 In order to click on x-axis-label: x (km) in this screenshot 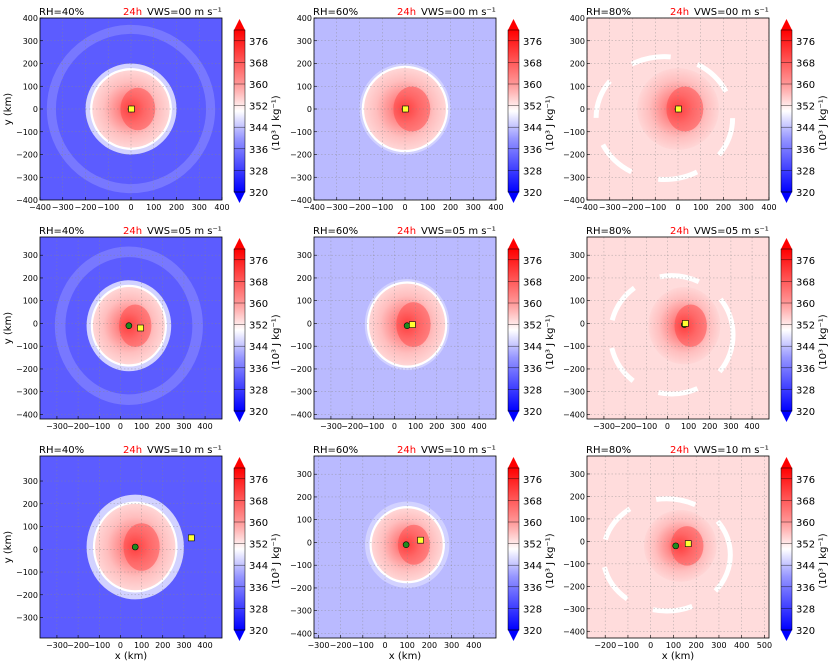, I will do `click(131, 656)`.